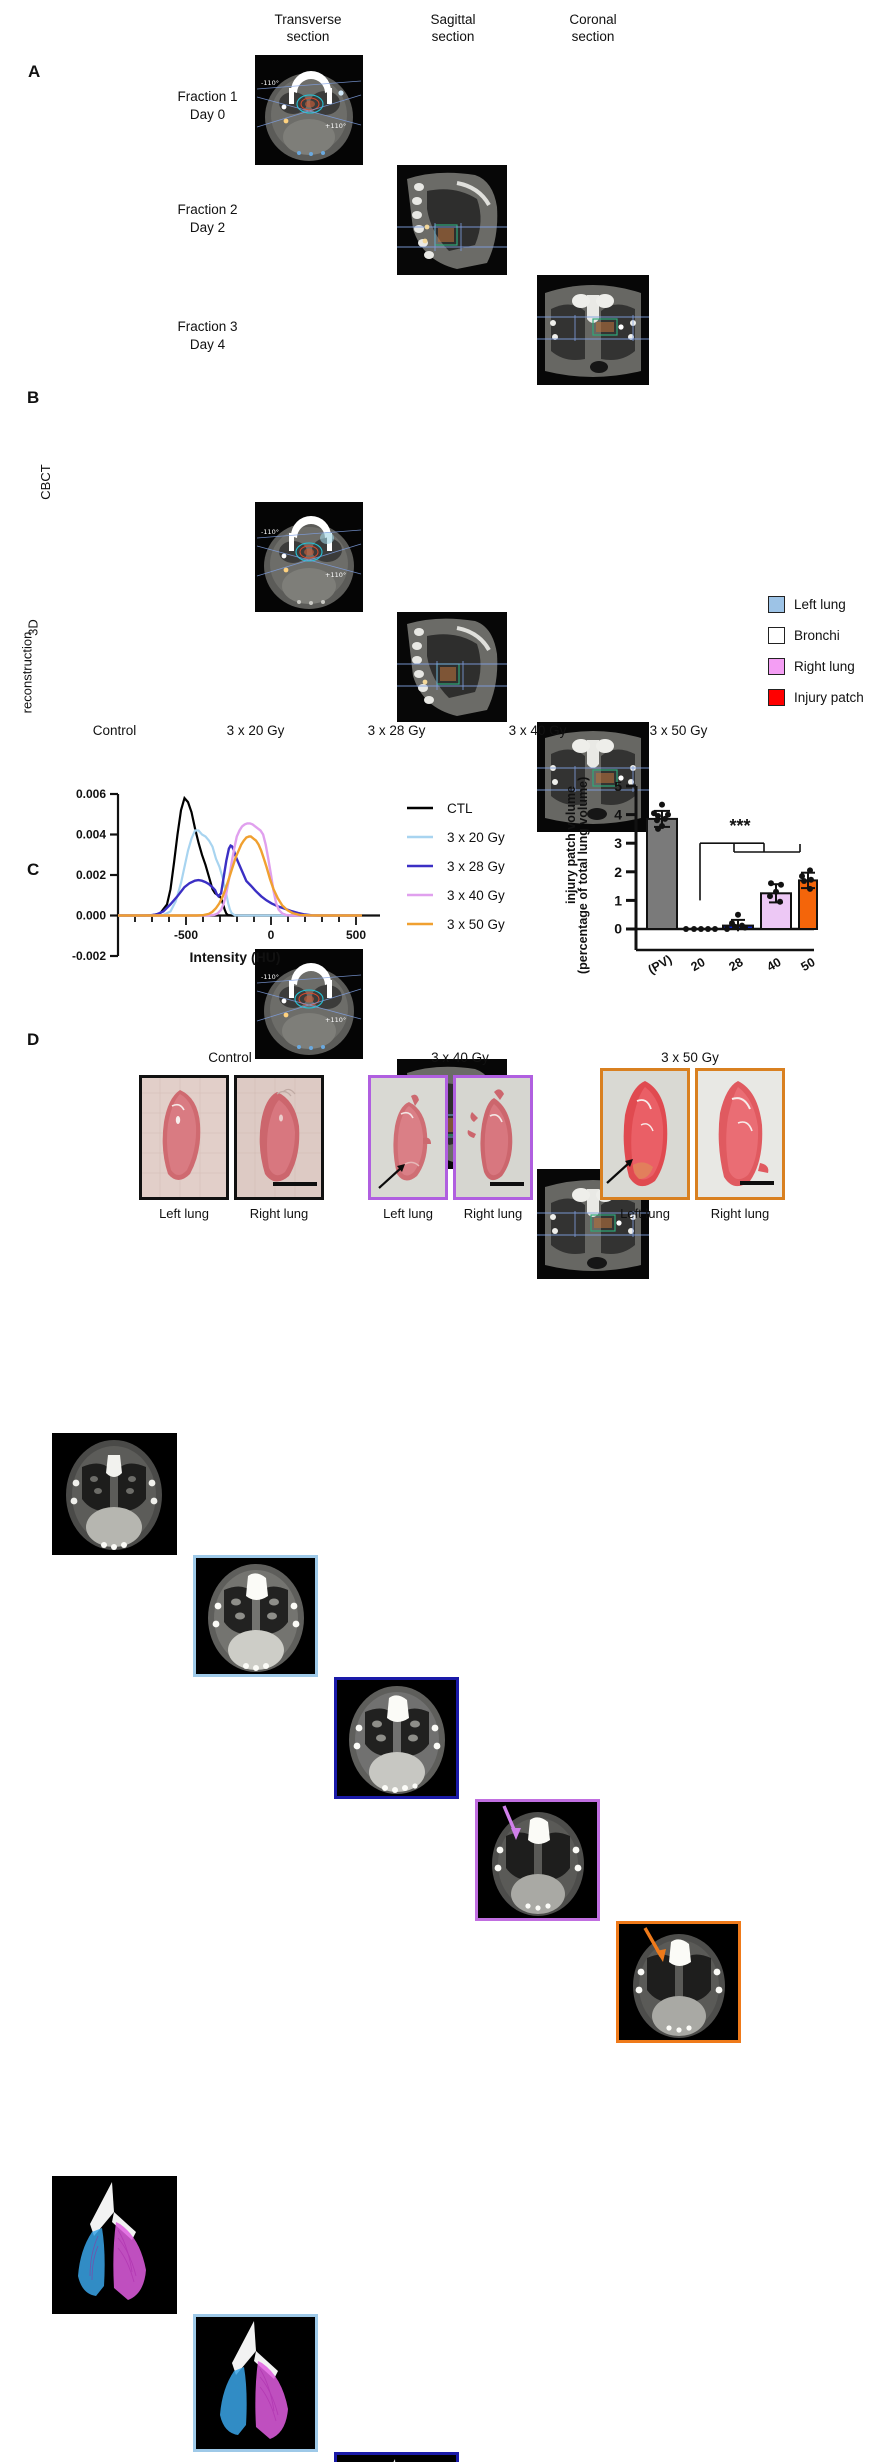 The width and height of the screenshot is (890, 2462). What do you see at coordinates (476, 837) in the screenshot?
I see `line-legend-label-3x20: 3 x 20 Gy` at bounding box center [476, 837].